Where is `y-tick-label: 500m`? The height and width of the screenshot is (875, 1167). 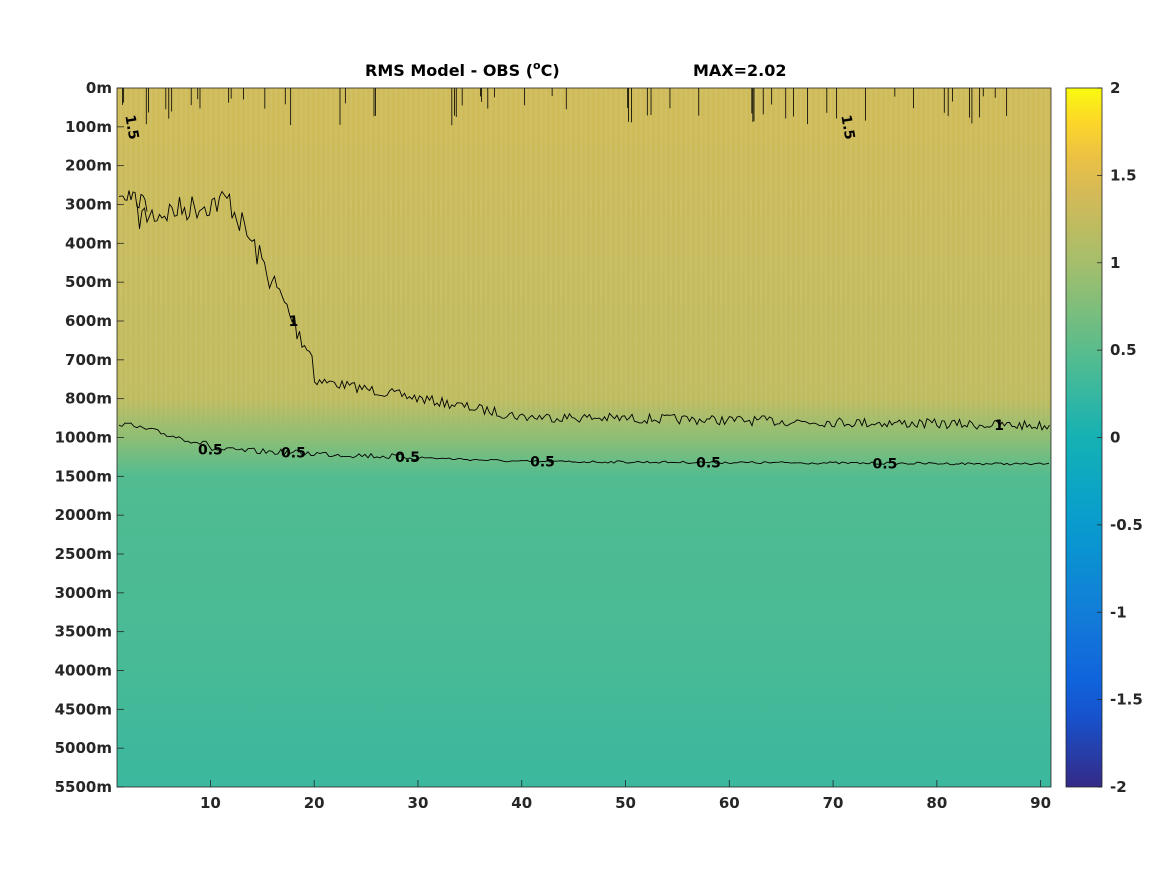
y-tick-label: 500m is located at coordinates (88, 282).